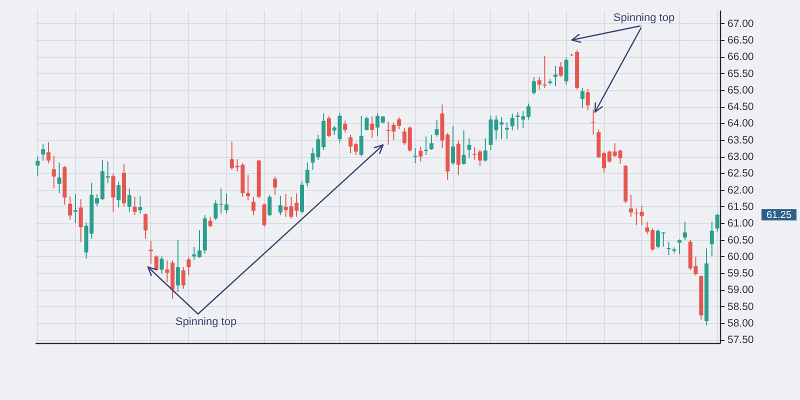 The image size is (800, 400). Describe the element at coordinates (741, 190) in the screenshot. I see `y-tick-label: 62.00` at that location.